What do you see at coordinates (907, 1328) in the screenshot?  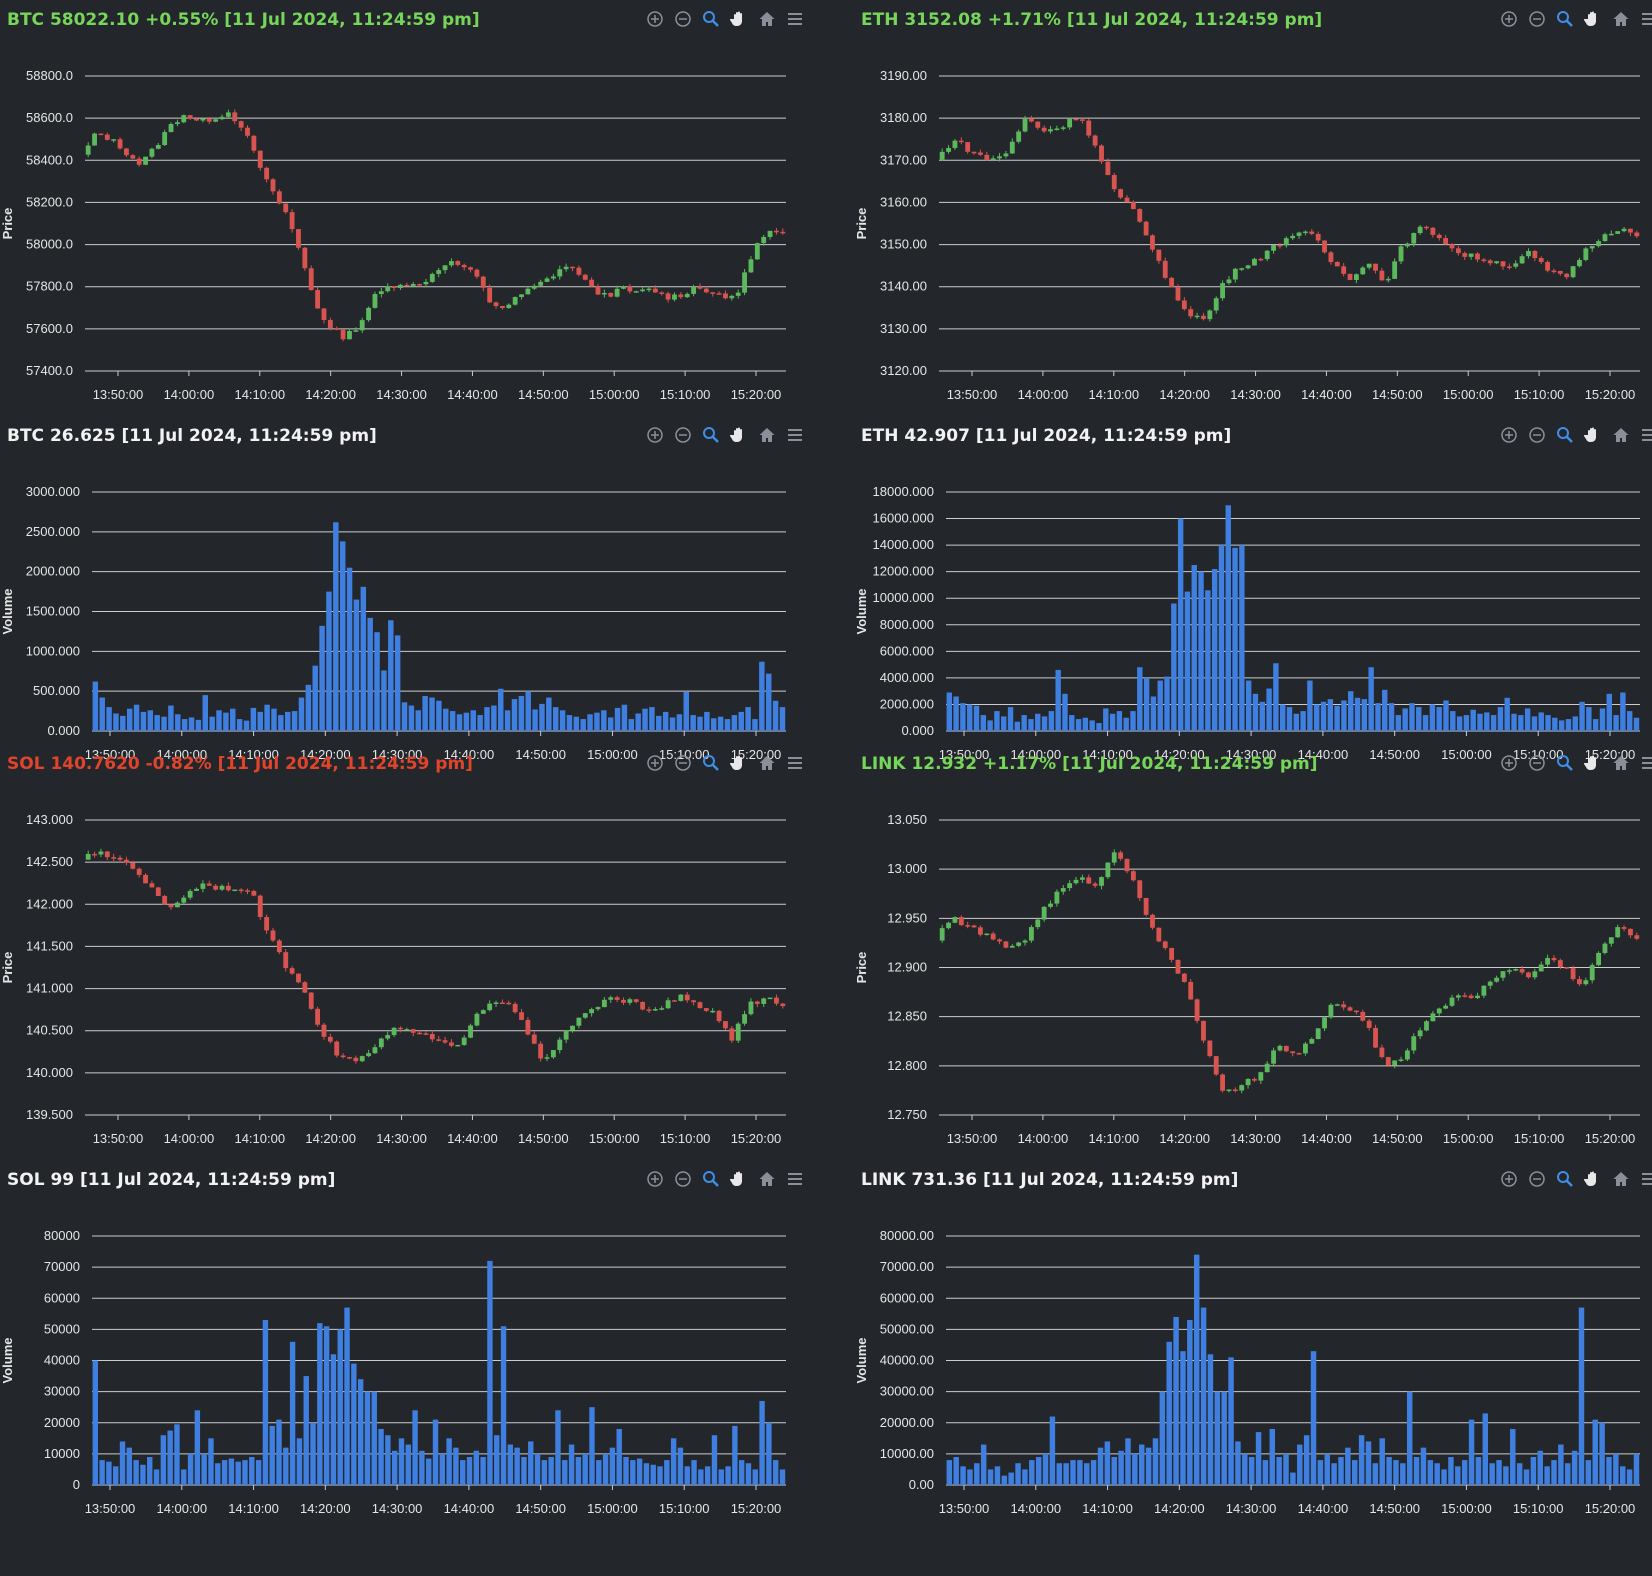 I see `y-tick-label: 50000.00` at bounding box center [907, 1328].